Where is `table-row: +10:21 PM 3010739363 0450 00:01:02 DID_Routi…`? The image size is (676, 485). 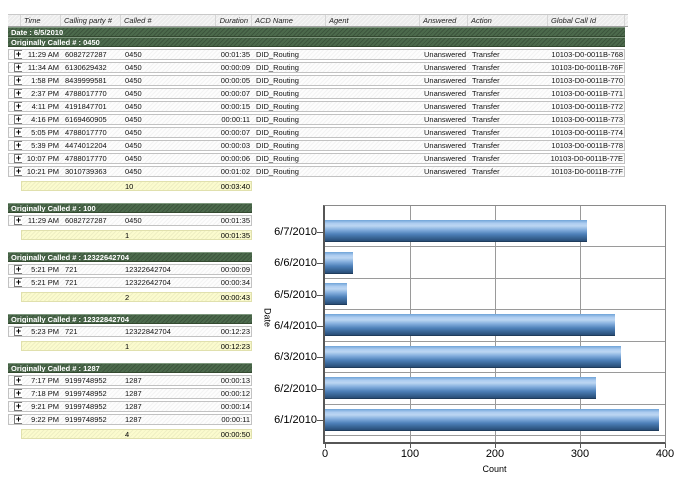
table-row: +10:21 PM 3010739363 0450 00:01:02 DID_Routi… is located at coordinates (316, 171).